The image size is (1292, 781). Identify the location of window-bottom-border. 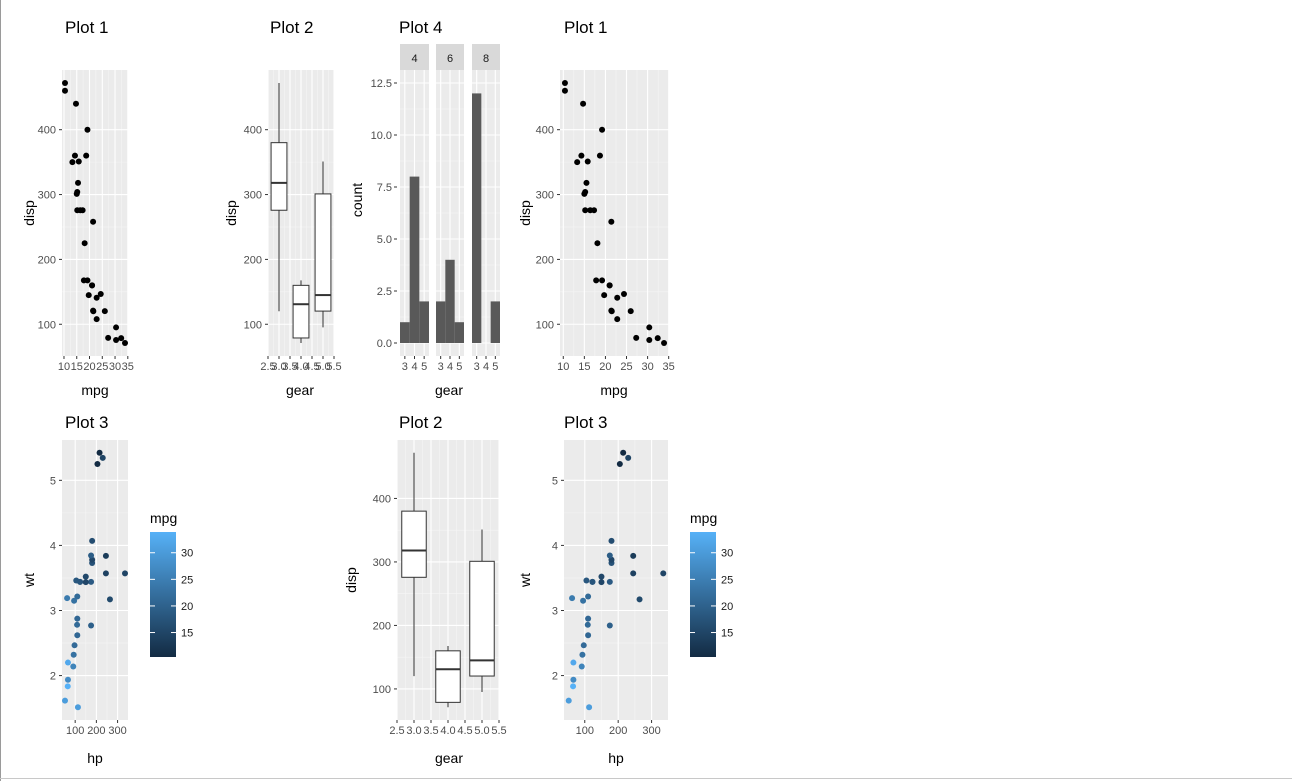
(646, 778).